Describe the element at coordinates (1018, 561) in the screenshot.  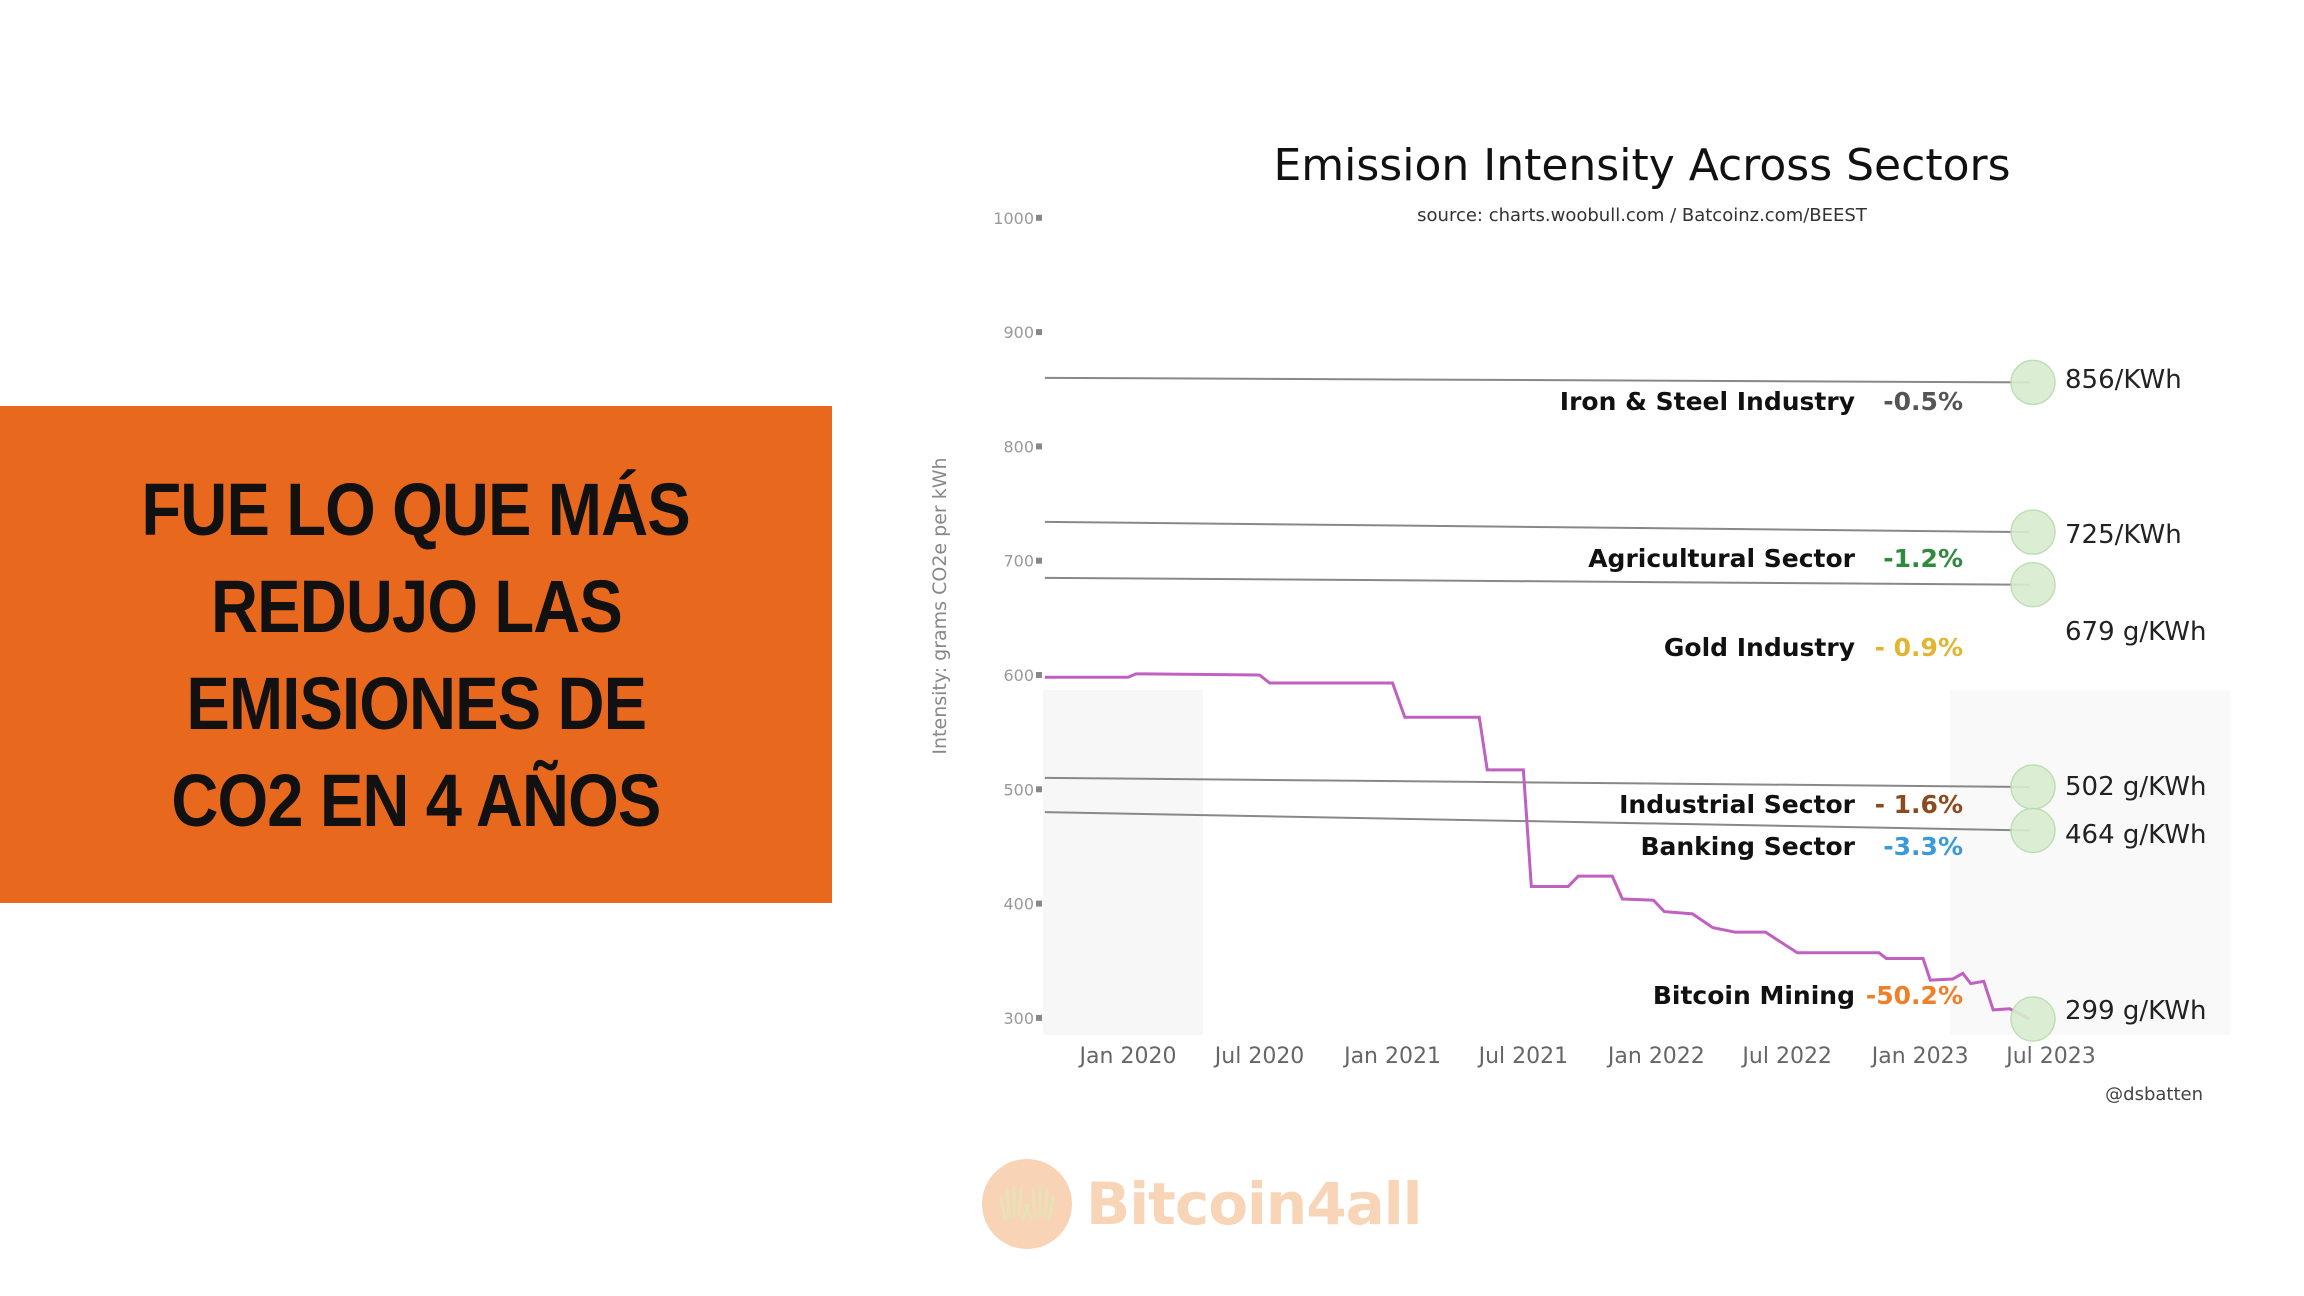
I see `y-tick-label: 700` at that location.